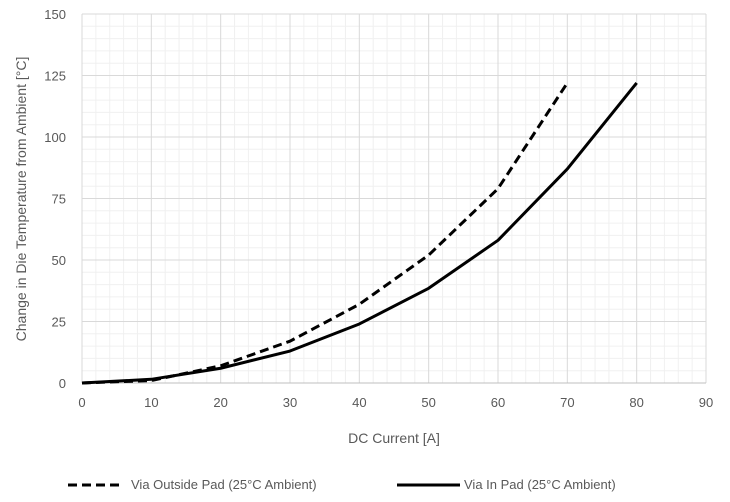  I want to click on y-tick-label: 100, so click(55, 137).